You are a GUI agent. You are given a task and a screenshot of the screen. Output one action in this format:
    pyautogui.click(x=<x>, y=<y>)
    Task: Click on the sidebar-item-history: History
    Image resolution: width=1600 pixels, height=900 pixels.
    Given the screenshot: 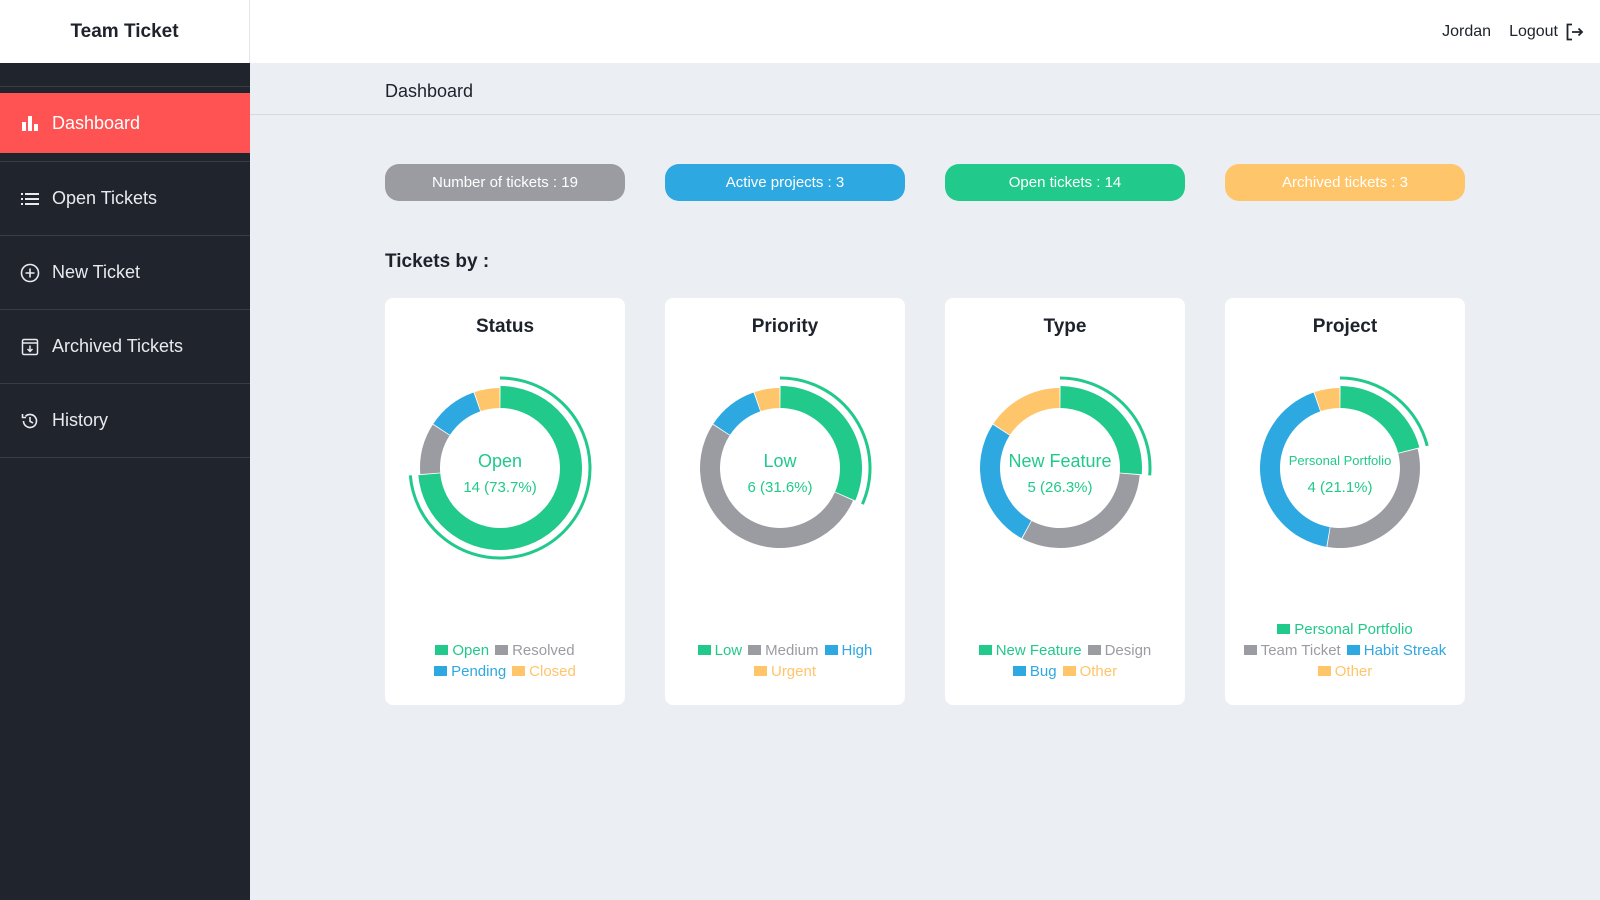 What is the action you would take?
    pyautogui.click(x=125, y=421)
    